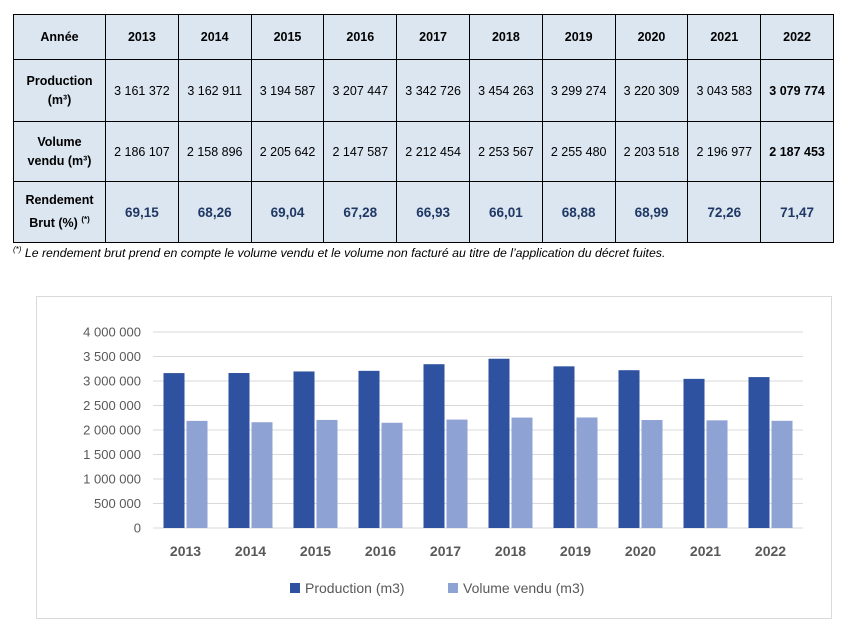 The image size is (845, 636). Describe the element at coordinates (112, 332) in the screenshot. I see `y-tick-label: 4 000 000` at that location.